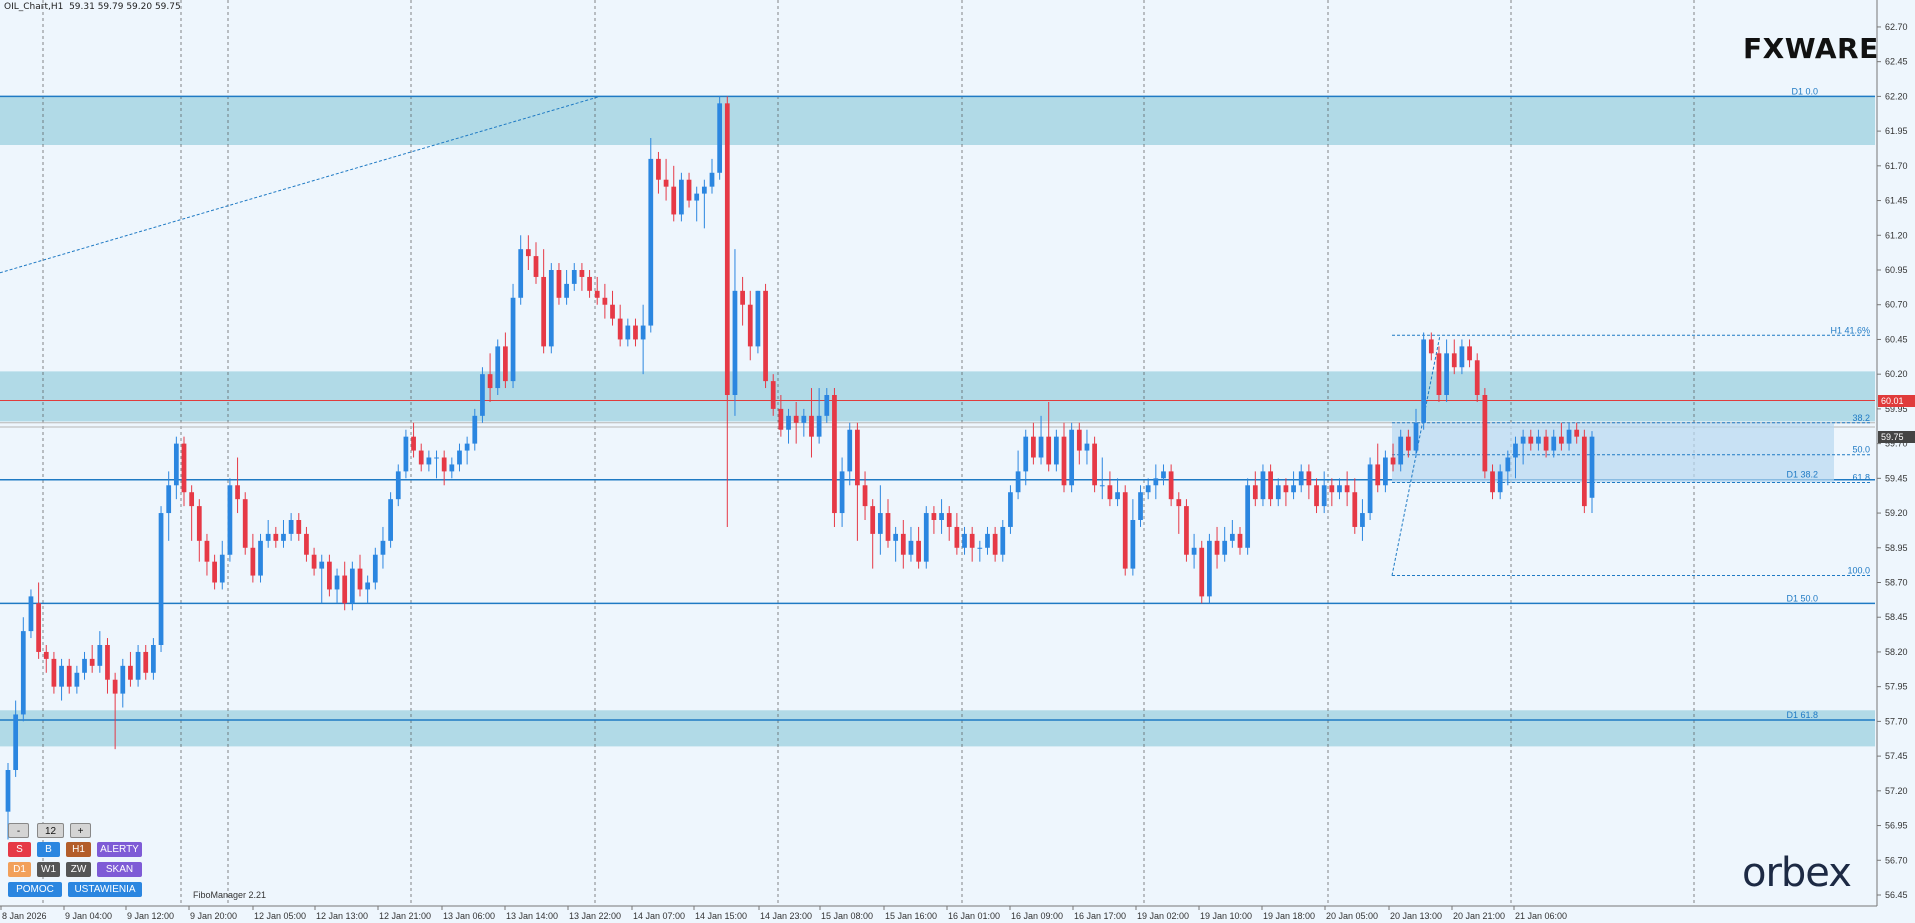  I want to click on scan-button: SKAN, so click(119, 869).